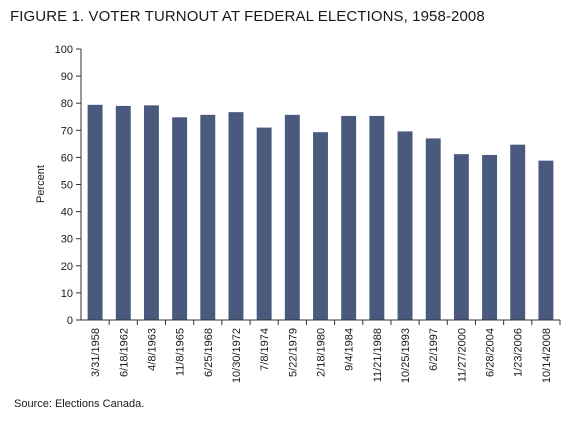 This screenshot has width=576, height=422. What do you see at coordinates (70, 321) in the screenshot?
I see `y-tick-label: 0` at bounding box center [70, 321].